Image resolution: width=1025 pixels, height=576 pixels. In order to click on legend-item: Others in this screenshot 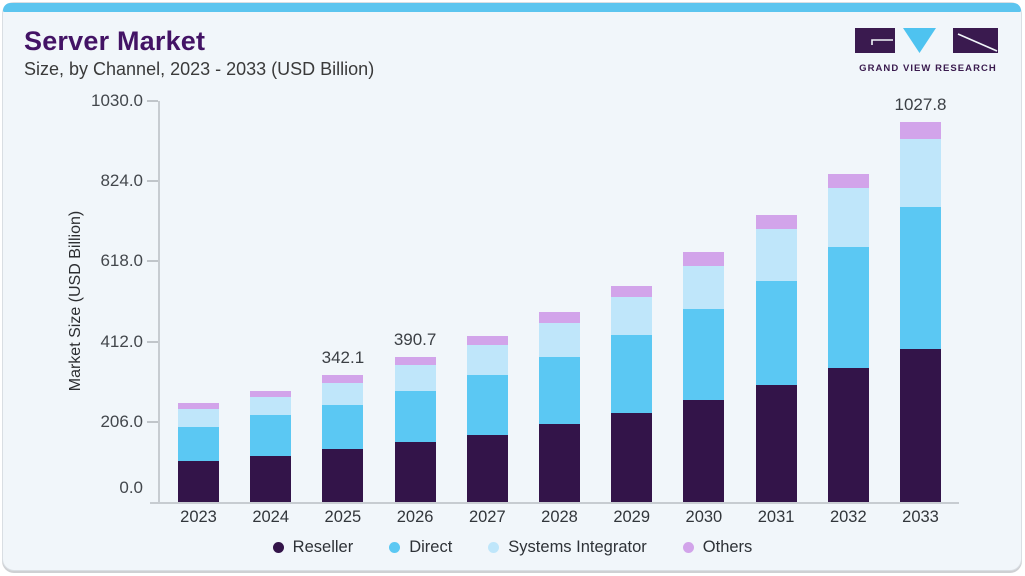, I will do `click(717, 547)`.